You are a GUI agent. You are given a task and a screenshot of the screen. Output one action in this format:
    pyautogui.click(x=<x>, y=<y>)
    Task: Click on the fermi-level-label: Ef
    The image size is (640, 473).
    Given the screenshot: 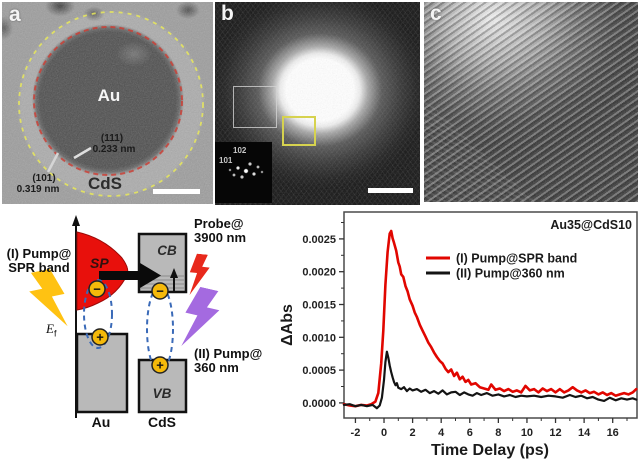 What is the action you would take?
    pyautogui.click(x=51, y=330)
    